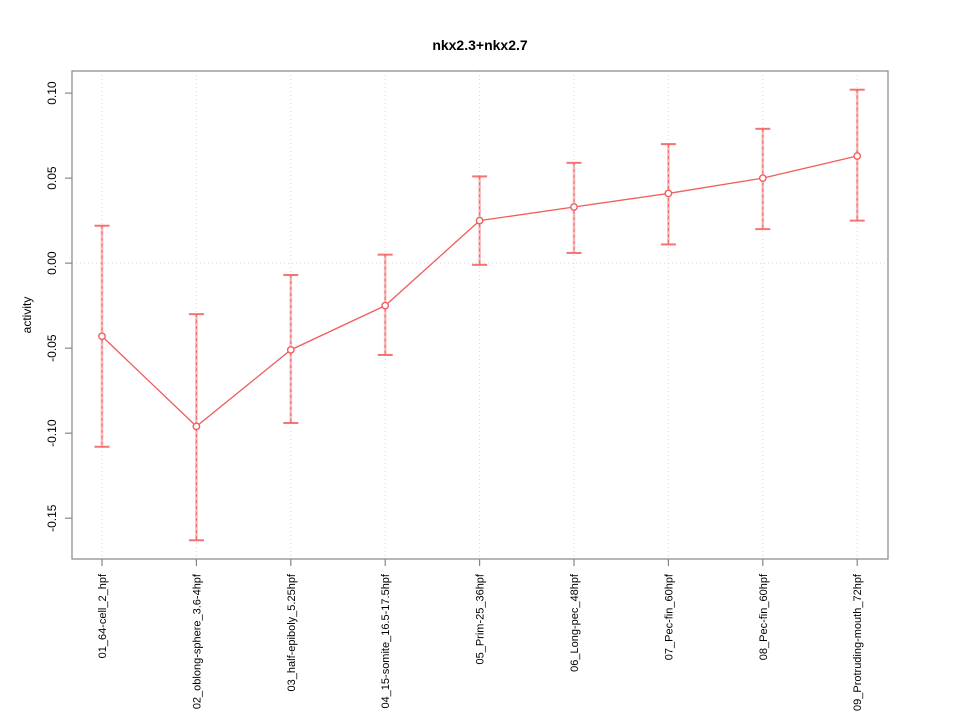 This screenshot has height=720, width=960. I want to click on y-tick-label: 0.05, so click(52, 178).